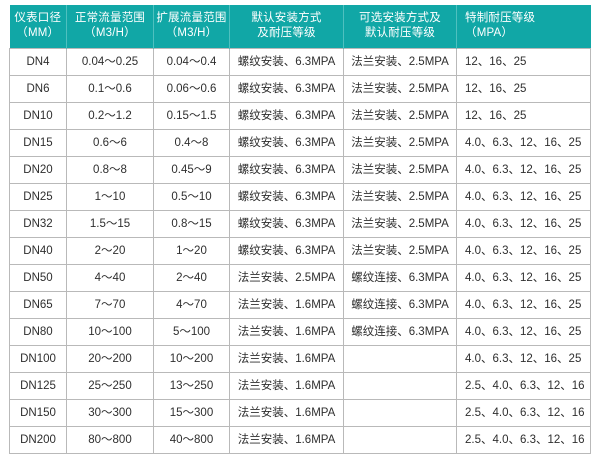 This screenshot has height=454, width=600. What do you see at coordinates (191, 33) in the screenshot?
I see `column-header-extended-flow-line2: （M3/H）` at bounding box center [191, 33].